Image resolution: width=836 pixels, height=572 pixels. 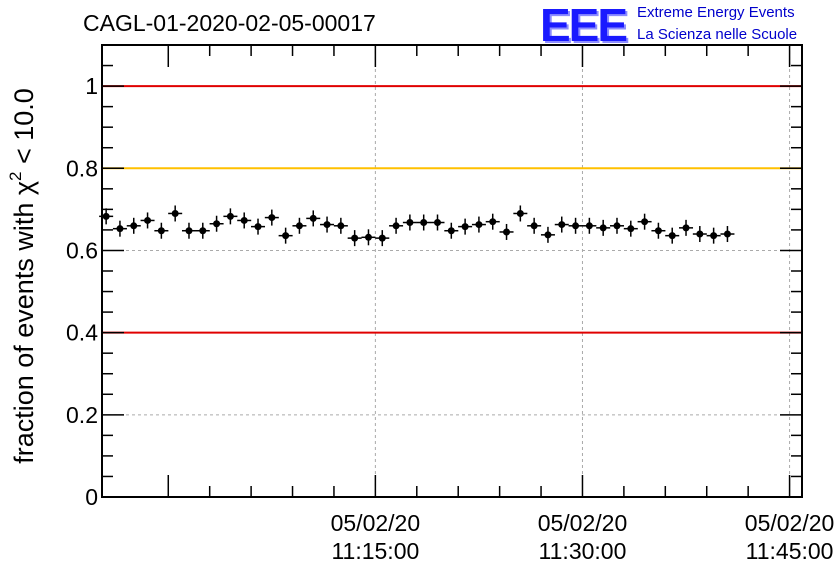 I want to click on y-tick-label: 0.4, so click(x=82, y=333).